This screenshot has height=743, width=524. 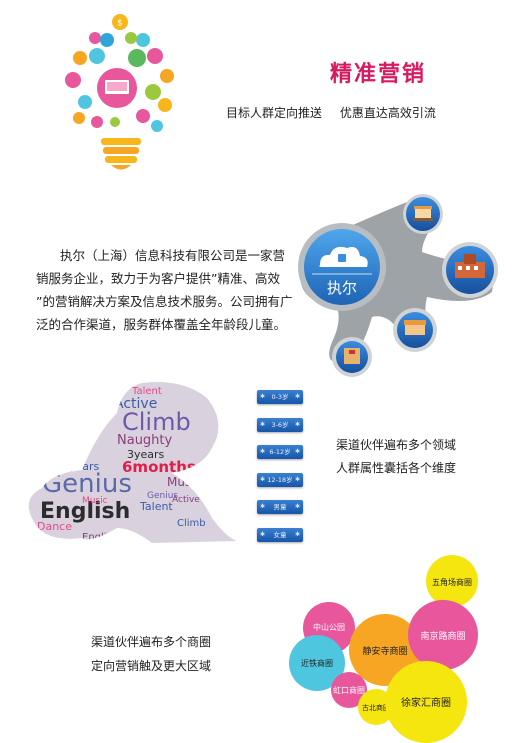 What do you see at coordinates (398, 285) in the screenshot?
I see `channel-network-diagram: 执尔` at bounding box center [398, 285].